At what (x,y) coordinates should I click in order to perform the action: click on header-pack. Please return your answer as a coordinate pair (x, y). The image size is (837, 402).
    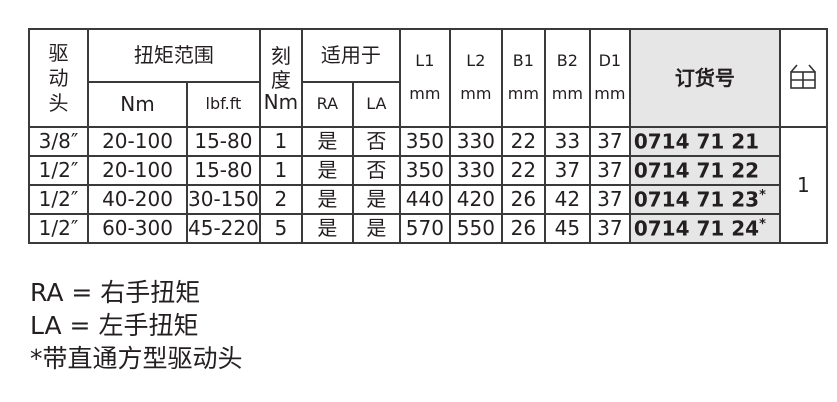
    Looking at the image, I should click on (803, 78).